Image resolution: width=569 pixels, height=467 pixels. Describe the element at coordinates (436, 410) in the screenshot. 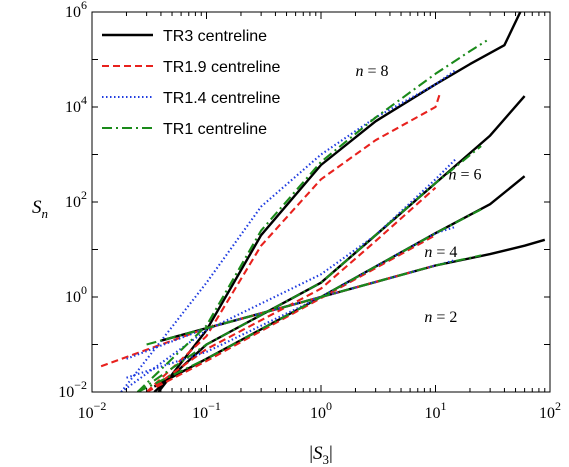

I see `x-tick-label: 10¹` at that location.